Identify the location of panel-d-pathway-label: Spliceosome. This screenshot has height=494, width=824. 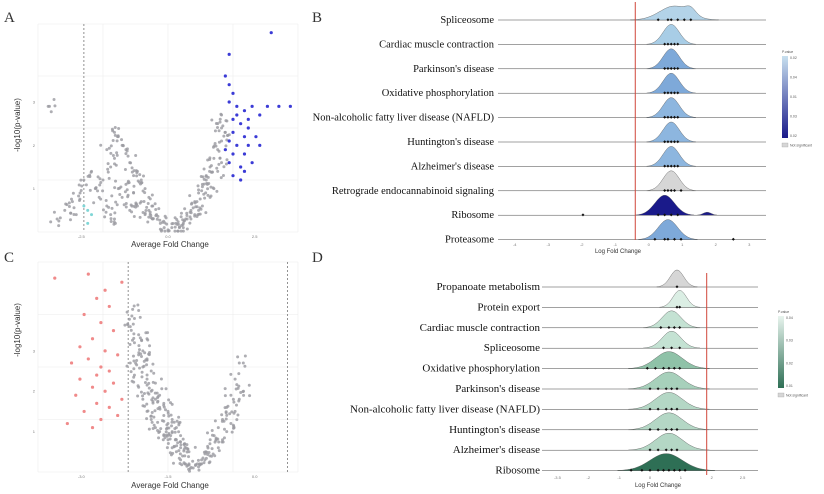
(512, 348).